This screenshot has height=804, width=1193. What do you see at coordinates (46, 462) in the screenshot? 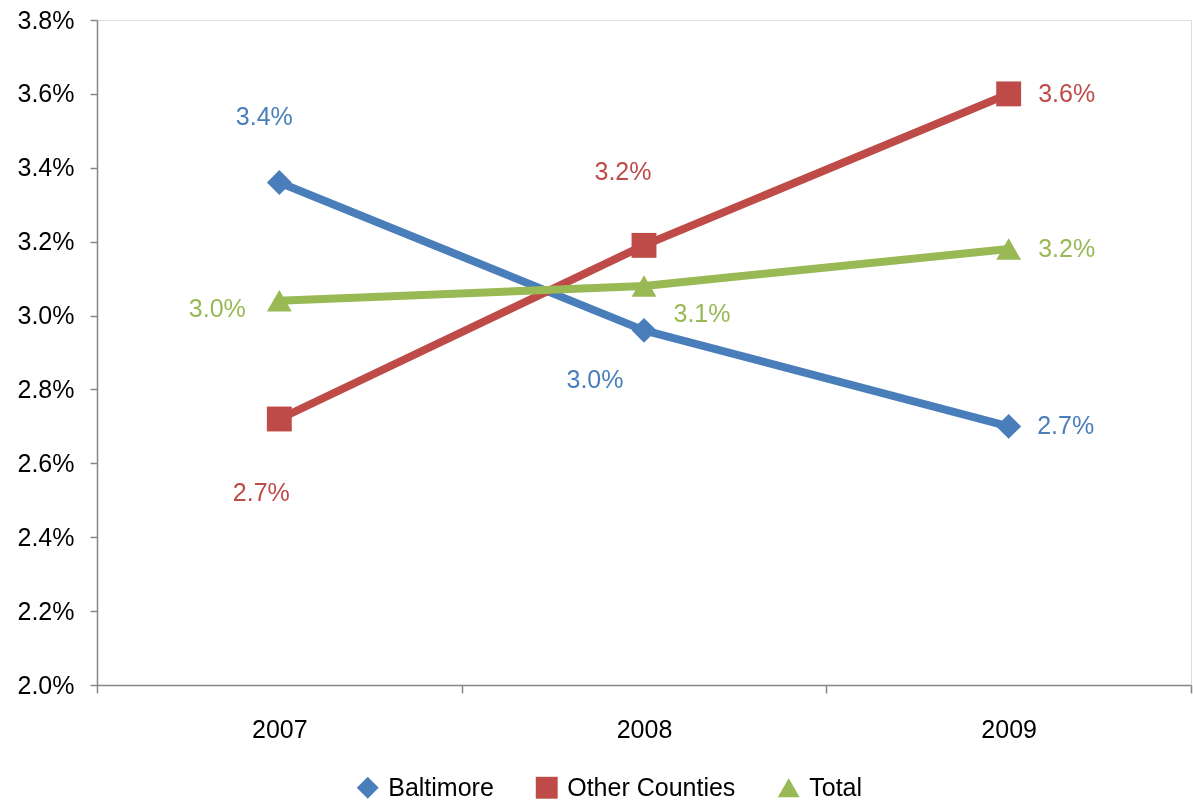
I see `y-tick-label: 2.6%` at bounding box center [46, 462].